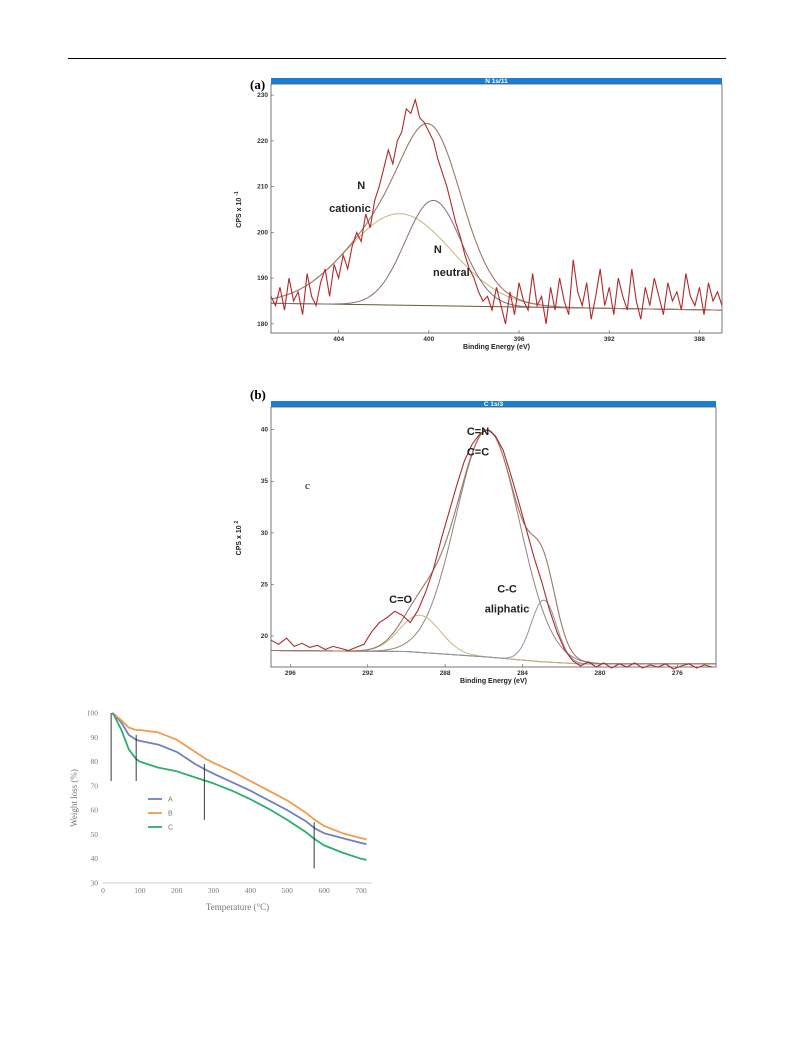 The height and width of the screenshot is (1053, 793). I want to click on y-tick-label: 100, so click(93, 713).